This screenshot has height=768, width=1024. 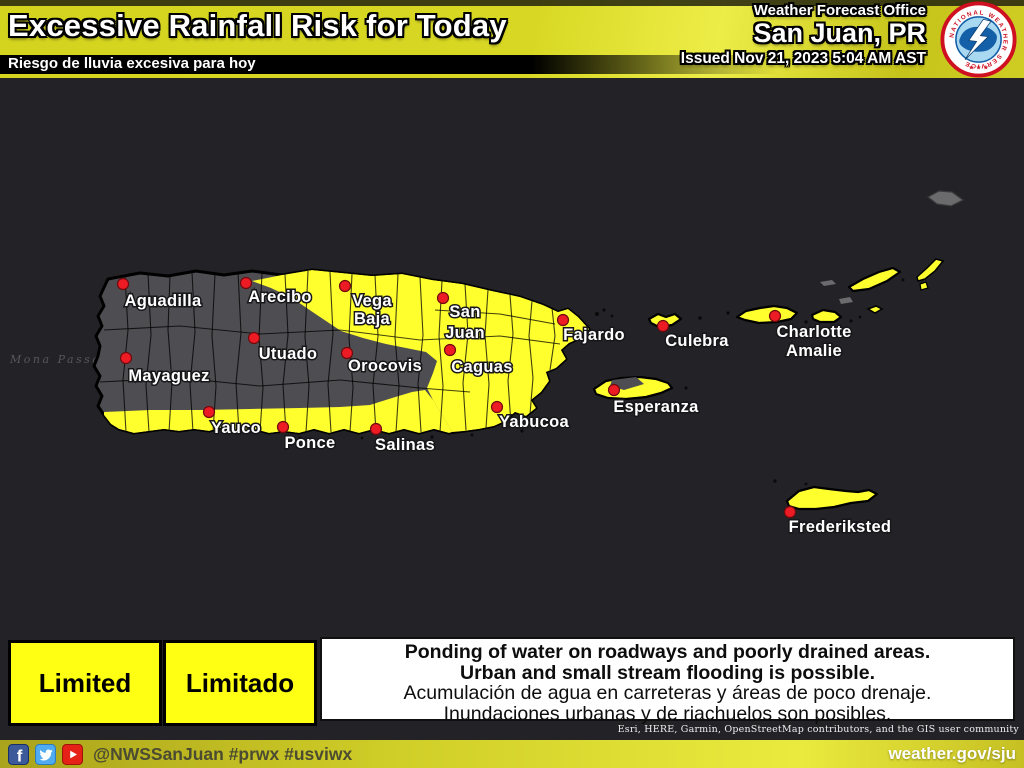 I want to click on vieques-island, so click(x=633, y=388).